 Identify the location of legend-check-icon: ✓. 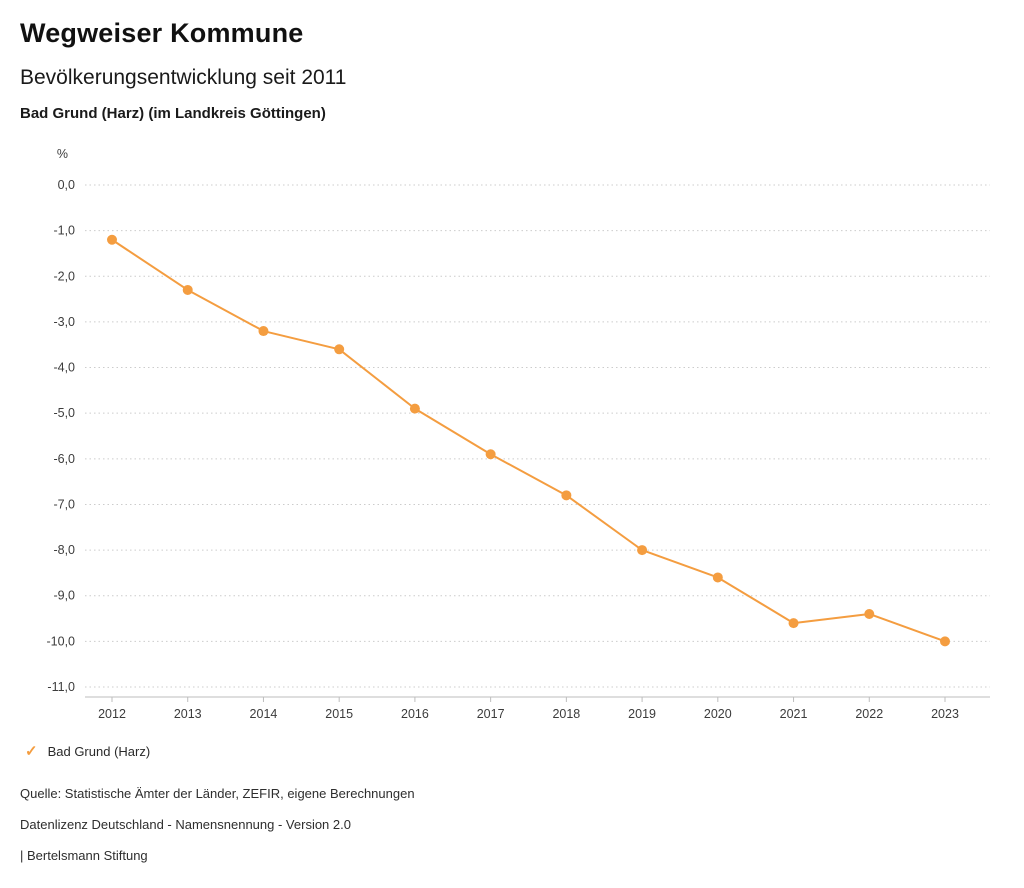
(31, 751).